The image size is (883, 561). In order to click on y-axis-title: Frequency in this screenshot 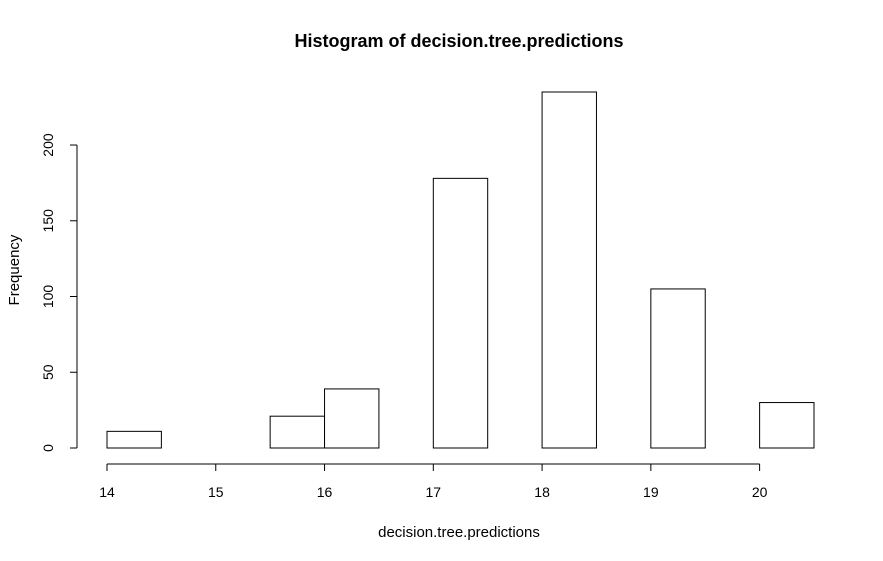, I will do `click(14, 269)`.